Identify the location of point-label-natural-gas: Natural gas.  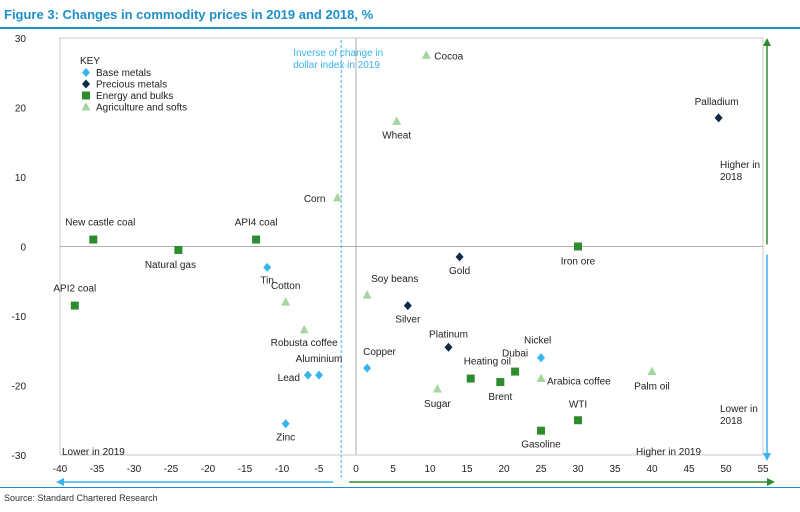
(170, 265).